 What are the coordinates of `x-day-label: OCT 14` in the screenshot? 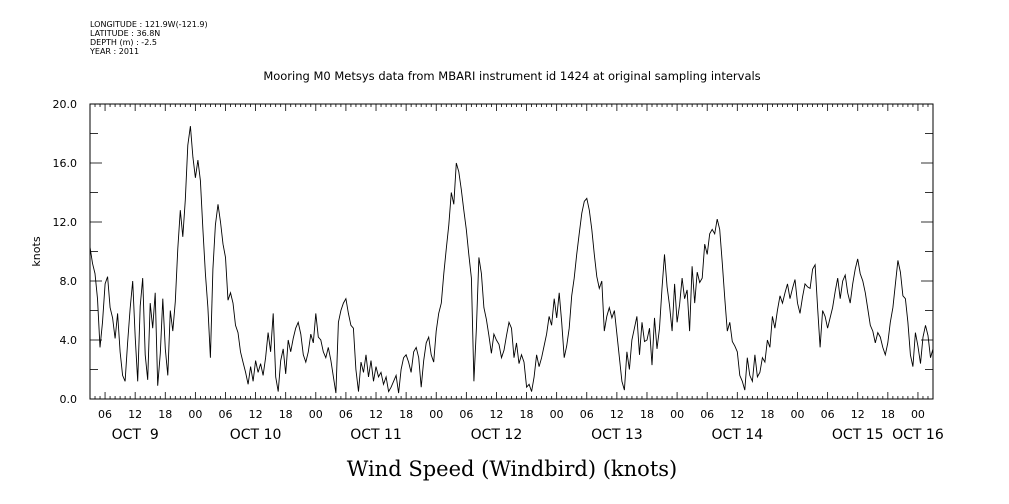 It's located at (737, 435).